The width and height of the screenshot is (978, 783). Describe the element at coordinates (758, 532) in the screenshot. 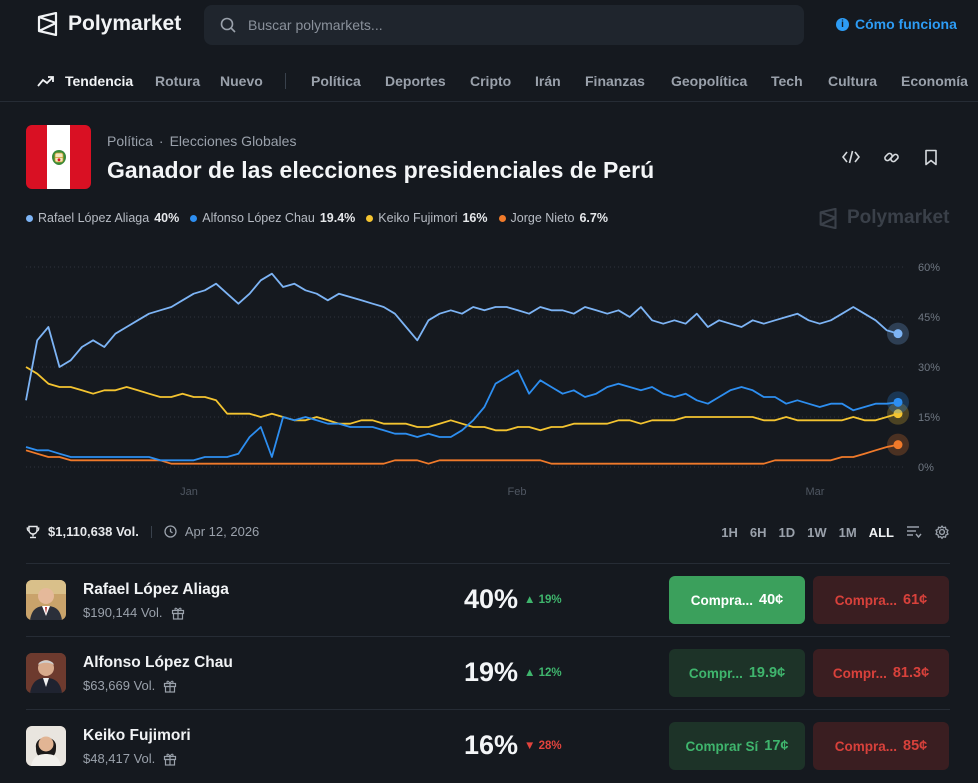

I see `range-6h: 6H` at that location.